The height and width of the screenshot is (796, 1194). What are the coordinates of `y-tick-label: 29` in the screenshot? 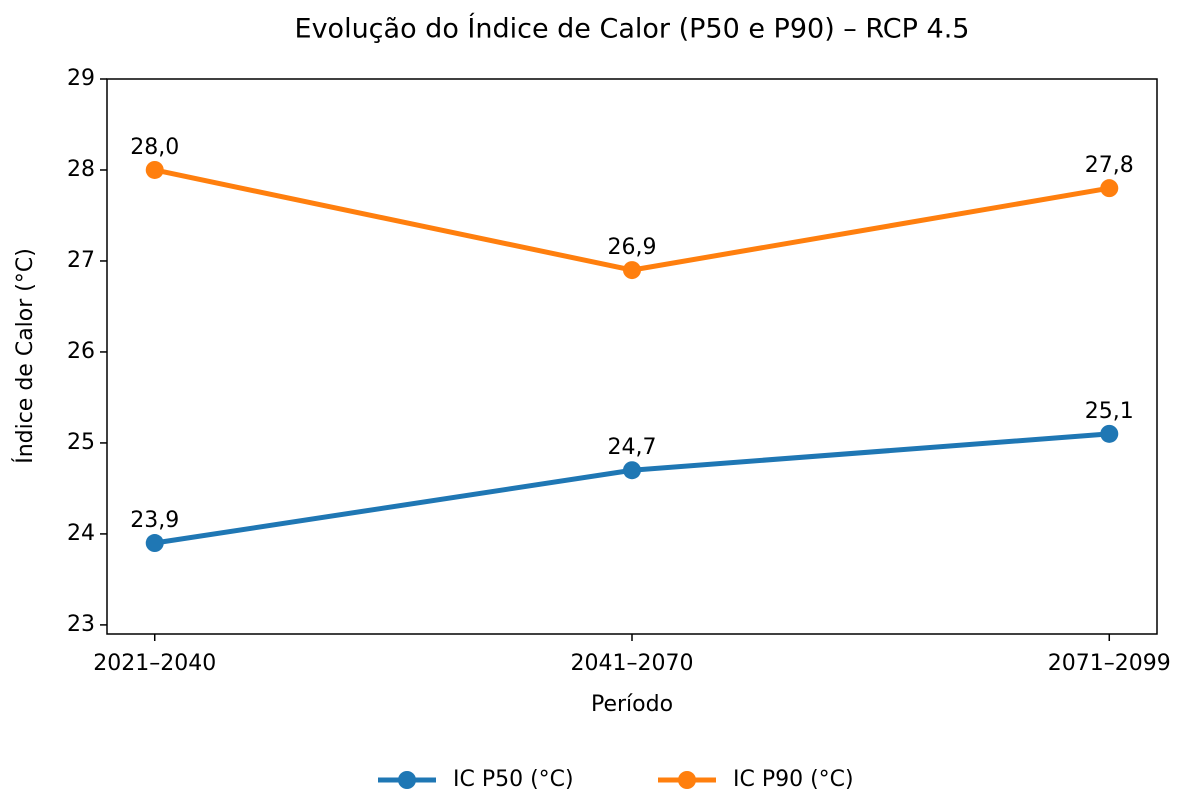 It's located at (81, 78).